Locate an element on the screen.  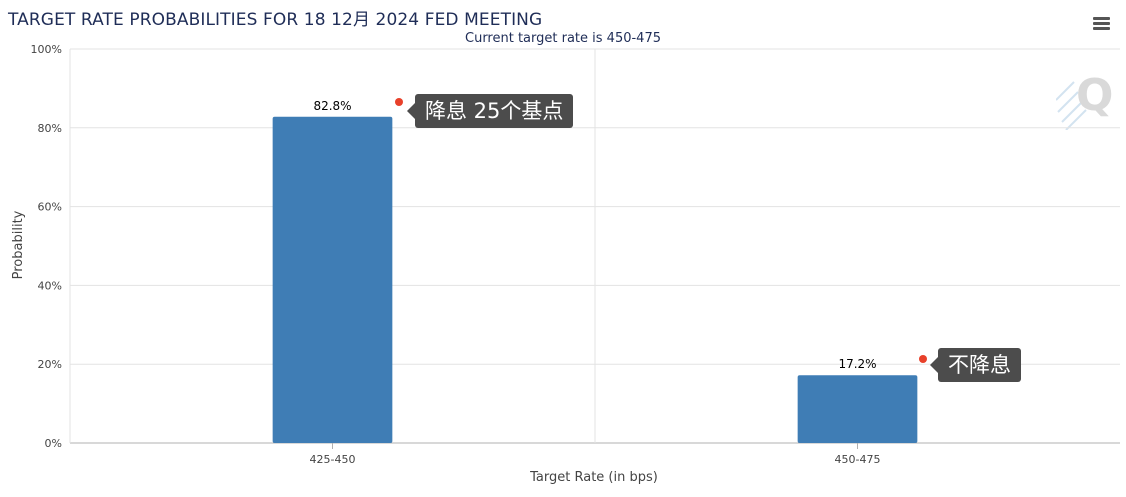
y-axis-label: Probability is located at coordinates (18, 244).